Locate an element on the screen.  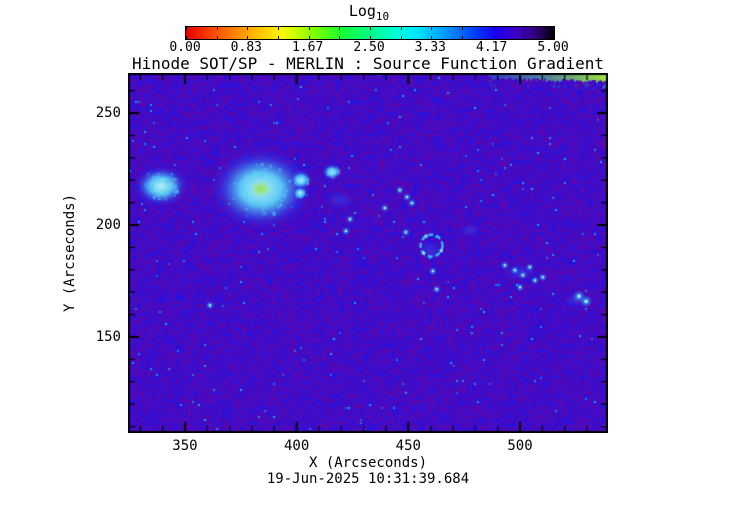
colorbar-tick-label: 4.17 is located at coordinates (492, 47).